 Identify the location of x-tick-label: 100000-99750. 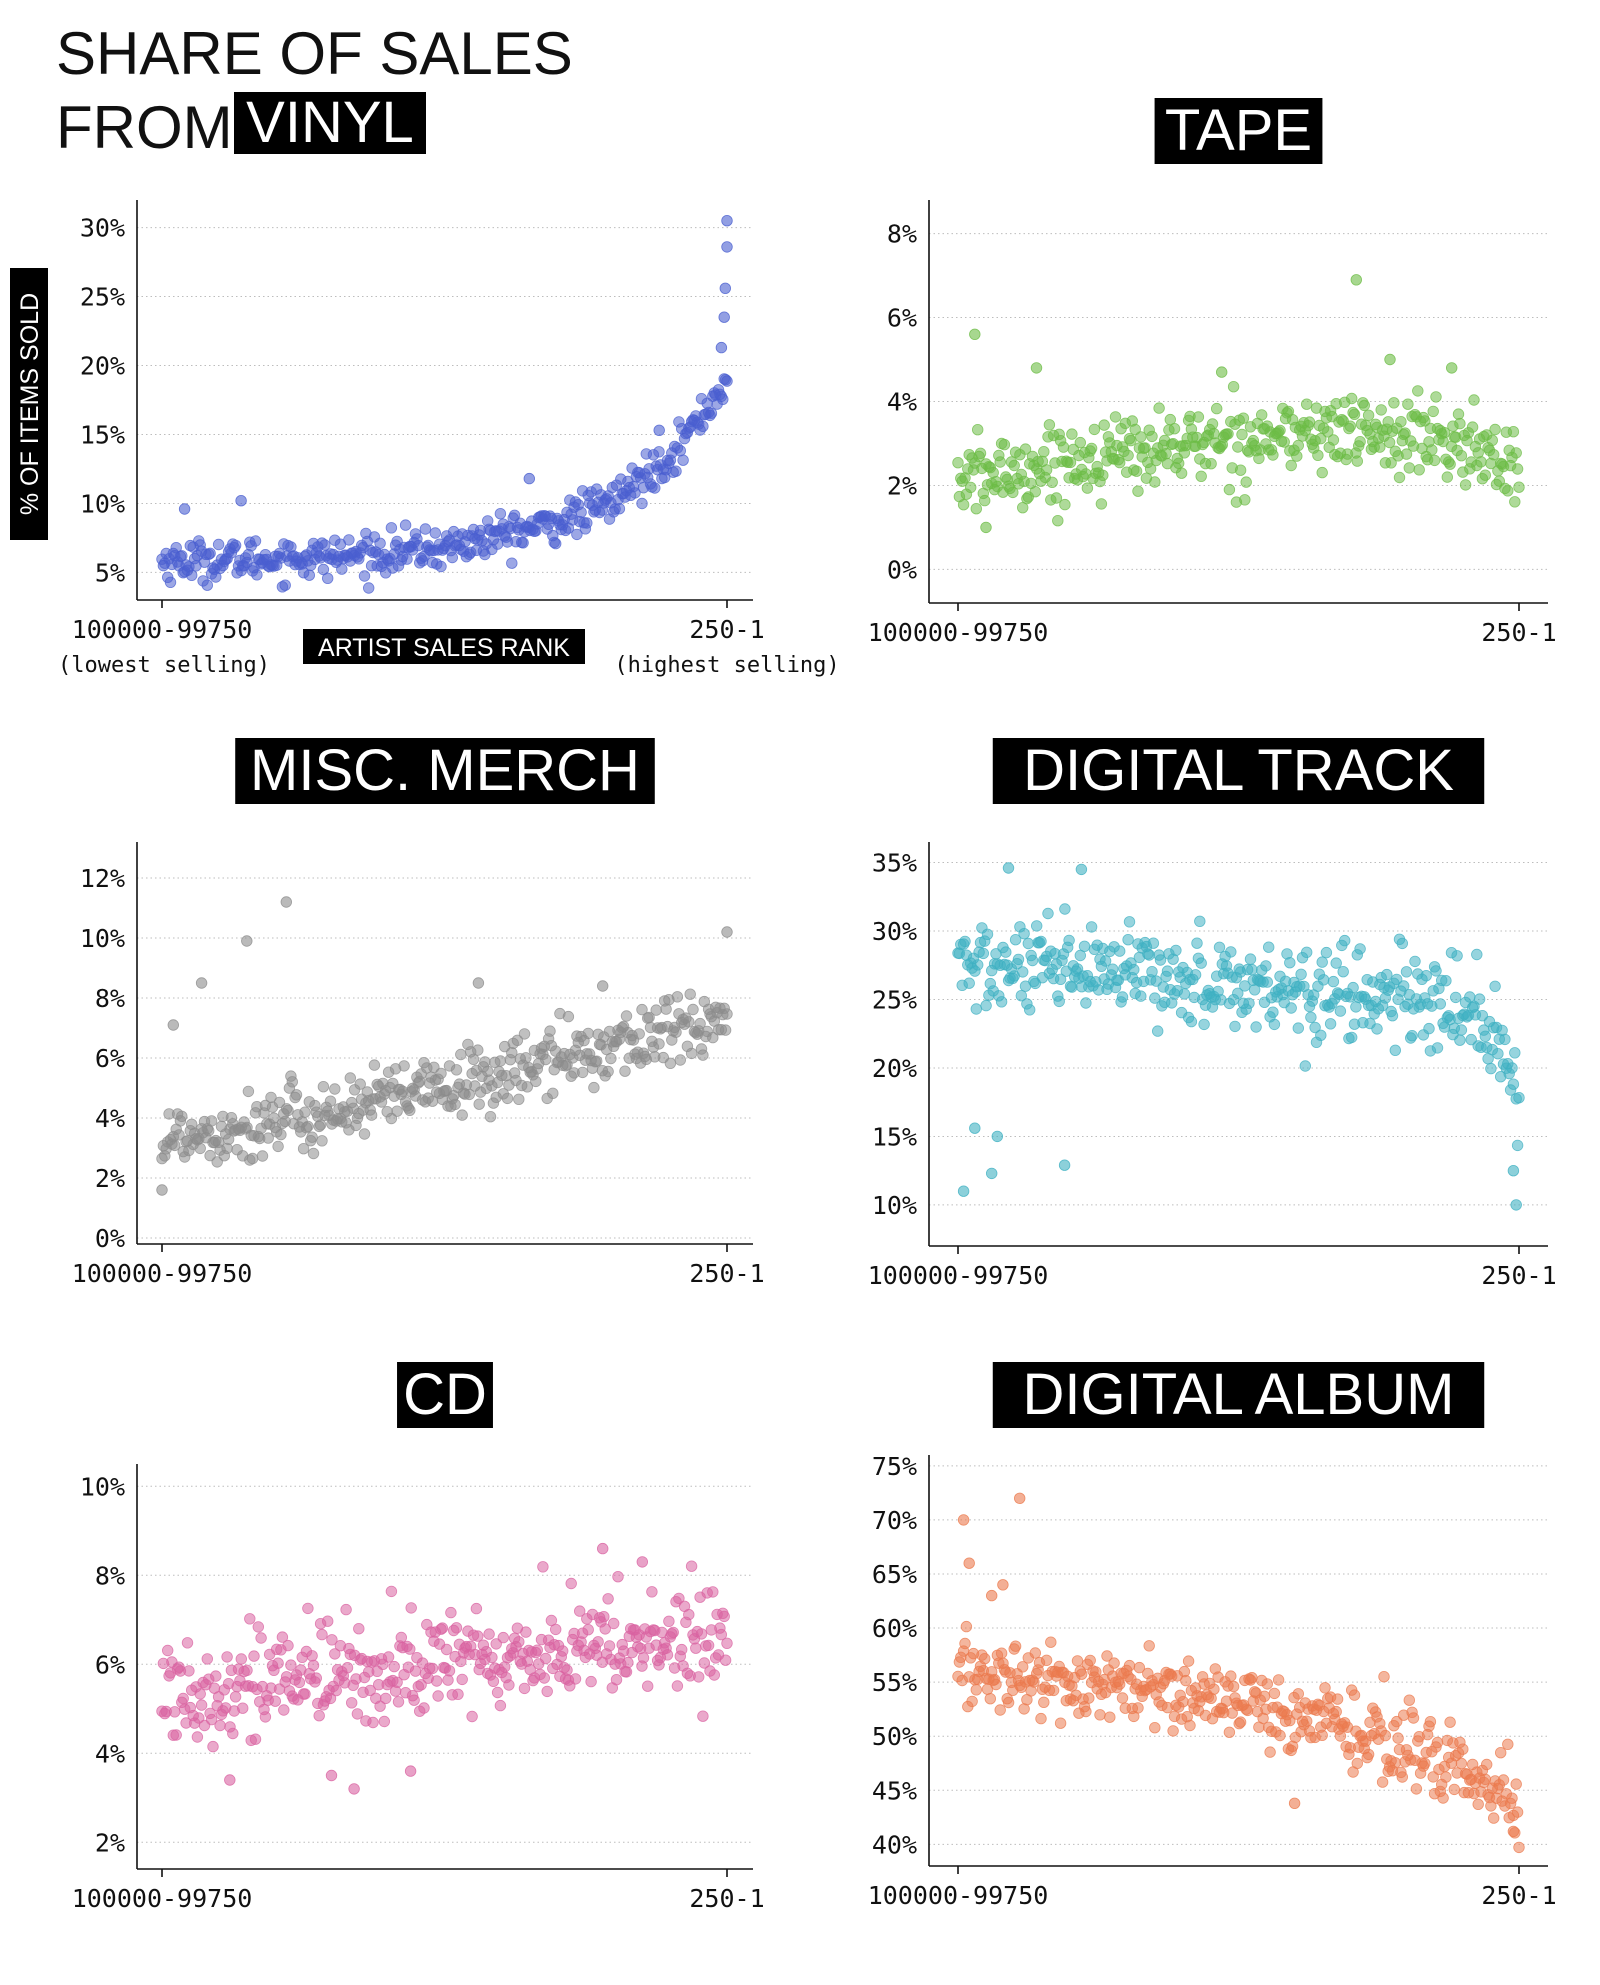
(958, 1275).